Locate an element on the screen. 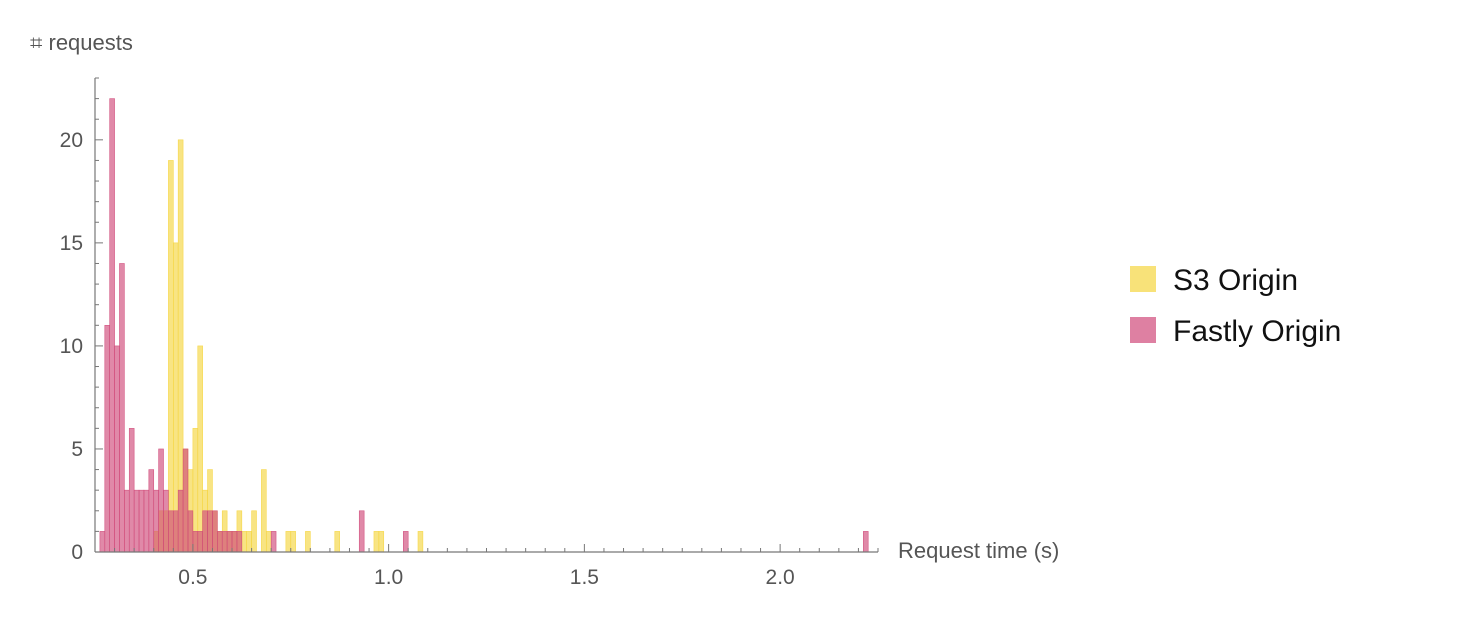 The height and width of the screenshot is (618, 1484). x-axis-label: Request time (s) is located at coordinates (978, 550).